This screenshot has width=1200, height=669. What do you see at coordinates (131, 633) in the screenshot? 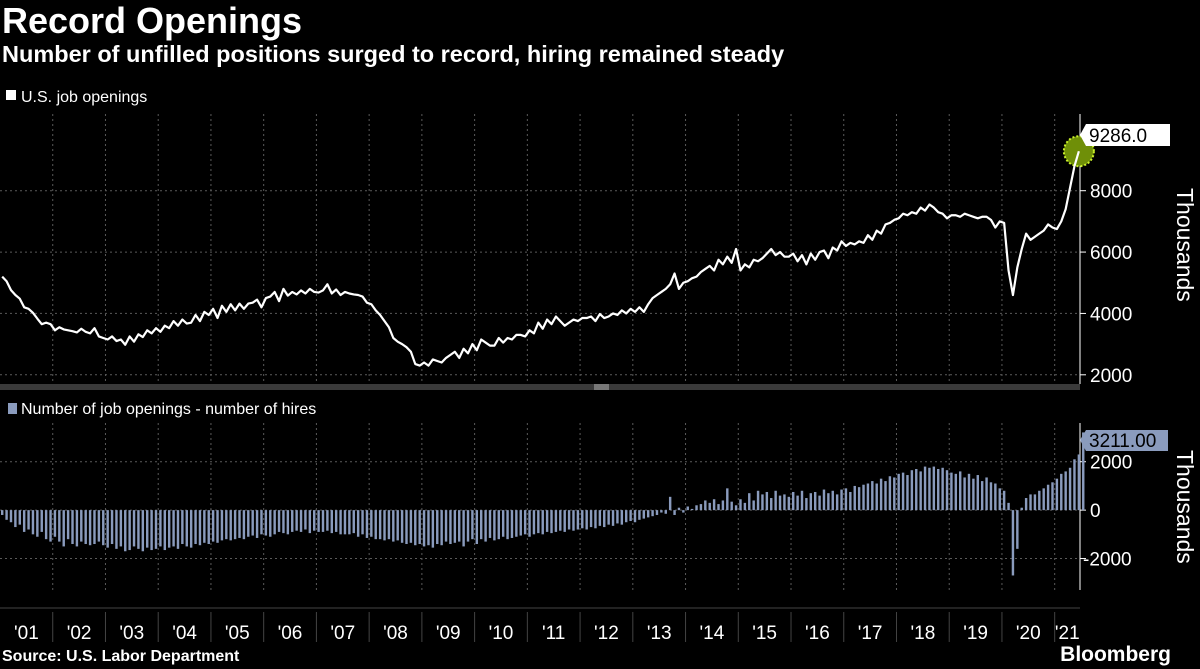
I see `x-tick-label: '03` at bounding box center [131, 633].